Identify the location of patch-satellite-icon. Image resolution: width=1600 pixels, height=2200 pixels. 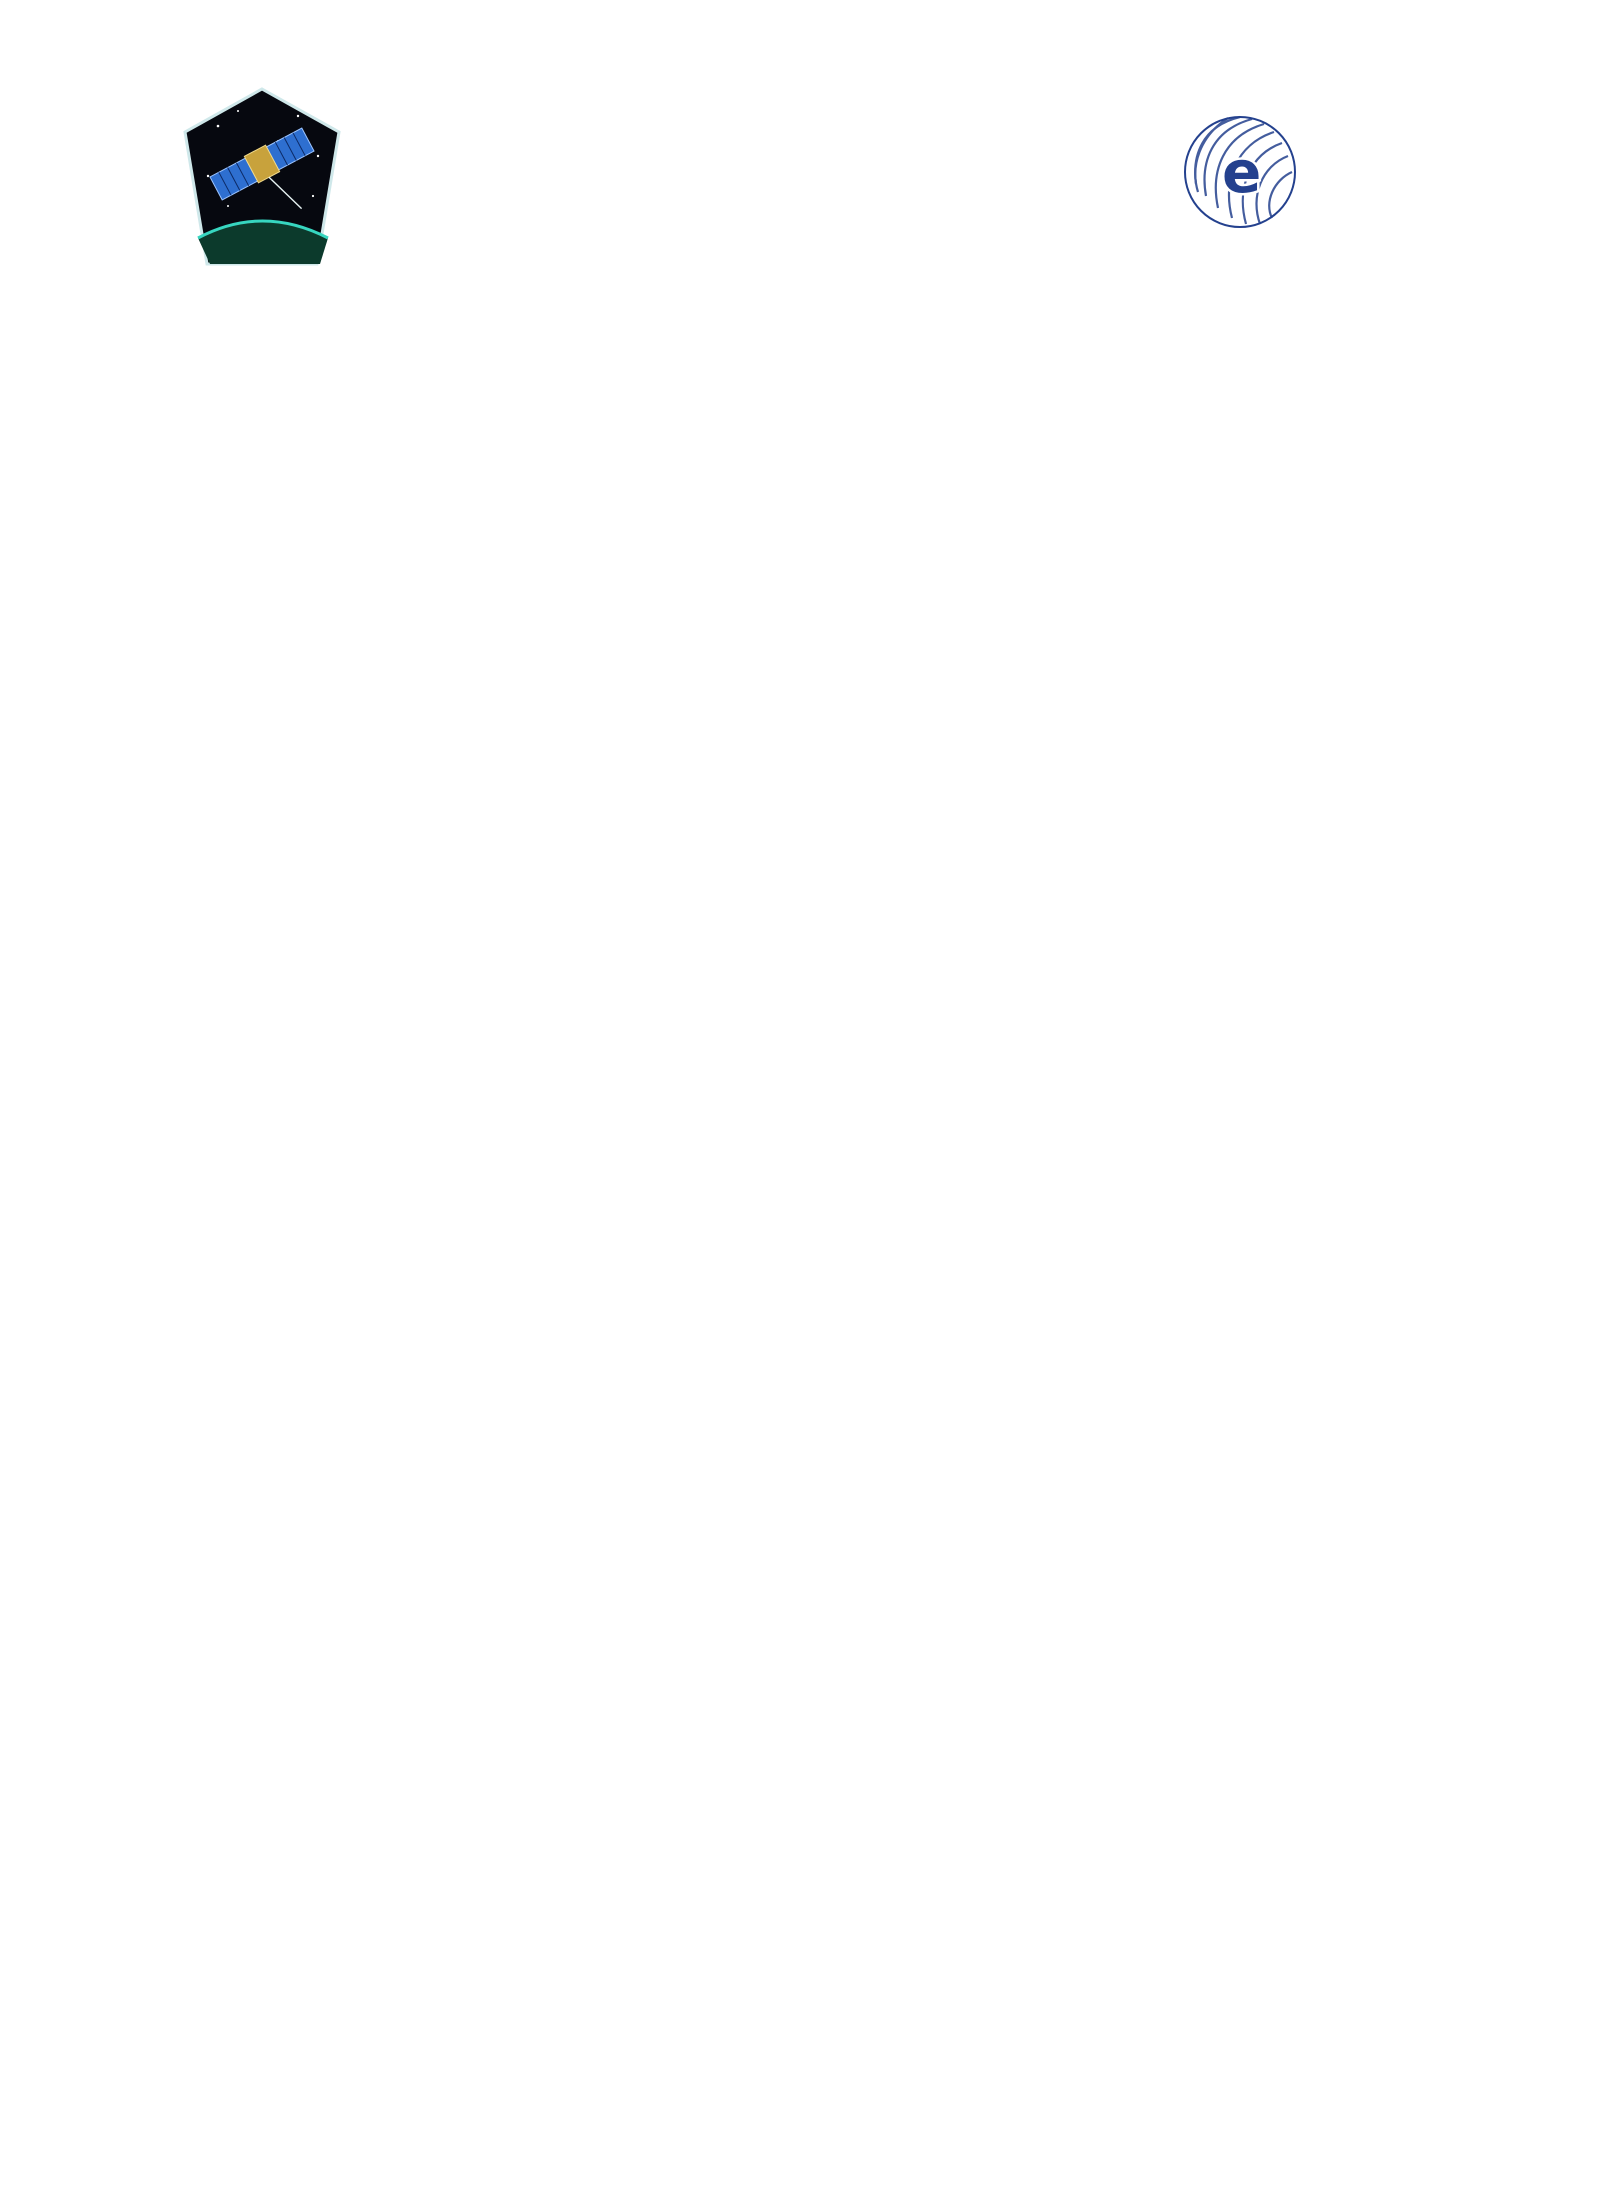
(262, 168).